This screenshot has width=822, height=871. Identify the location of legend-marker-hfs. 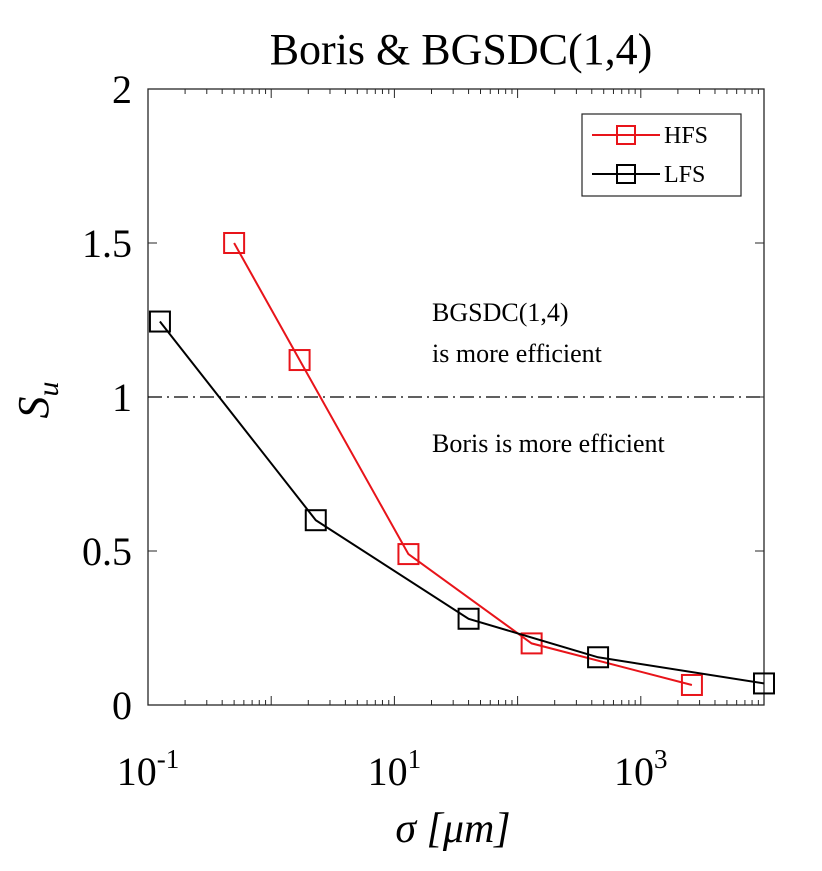
(626, 135).